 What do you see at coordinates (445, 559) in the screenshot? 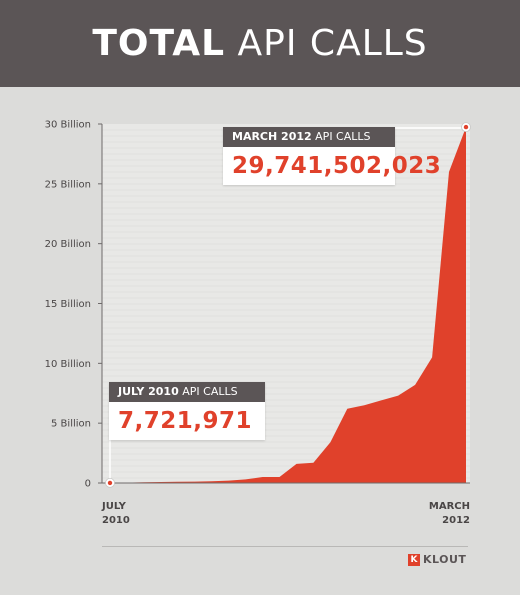
I see `klout-logo-text: KLOUT` at bounding box center [445, 559].